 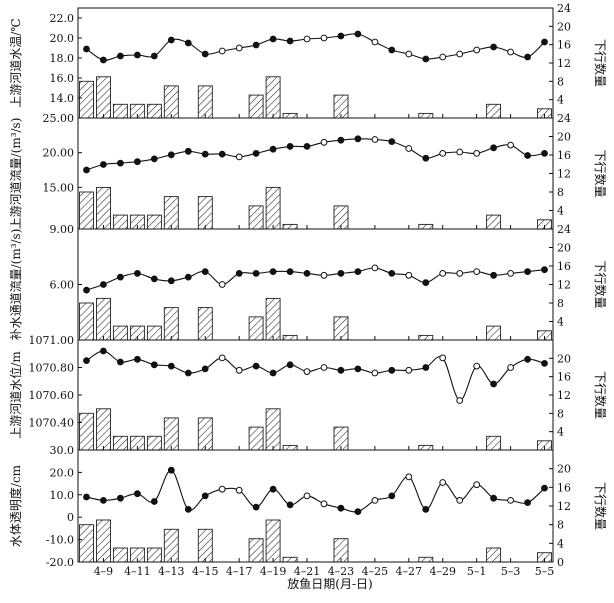 I want to click on y-tick-label: 9.00, so click(x=62, y=229).